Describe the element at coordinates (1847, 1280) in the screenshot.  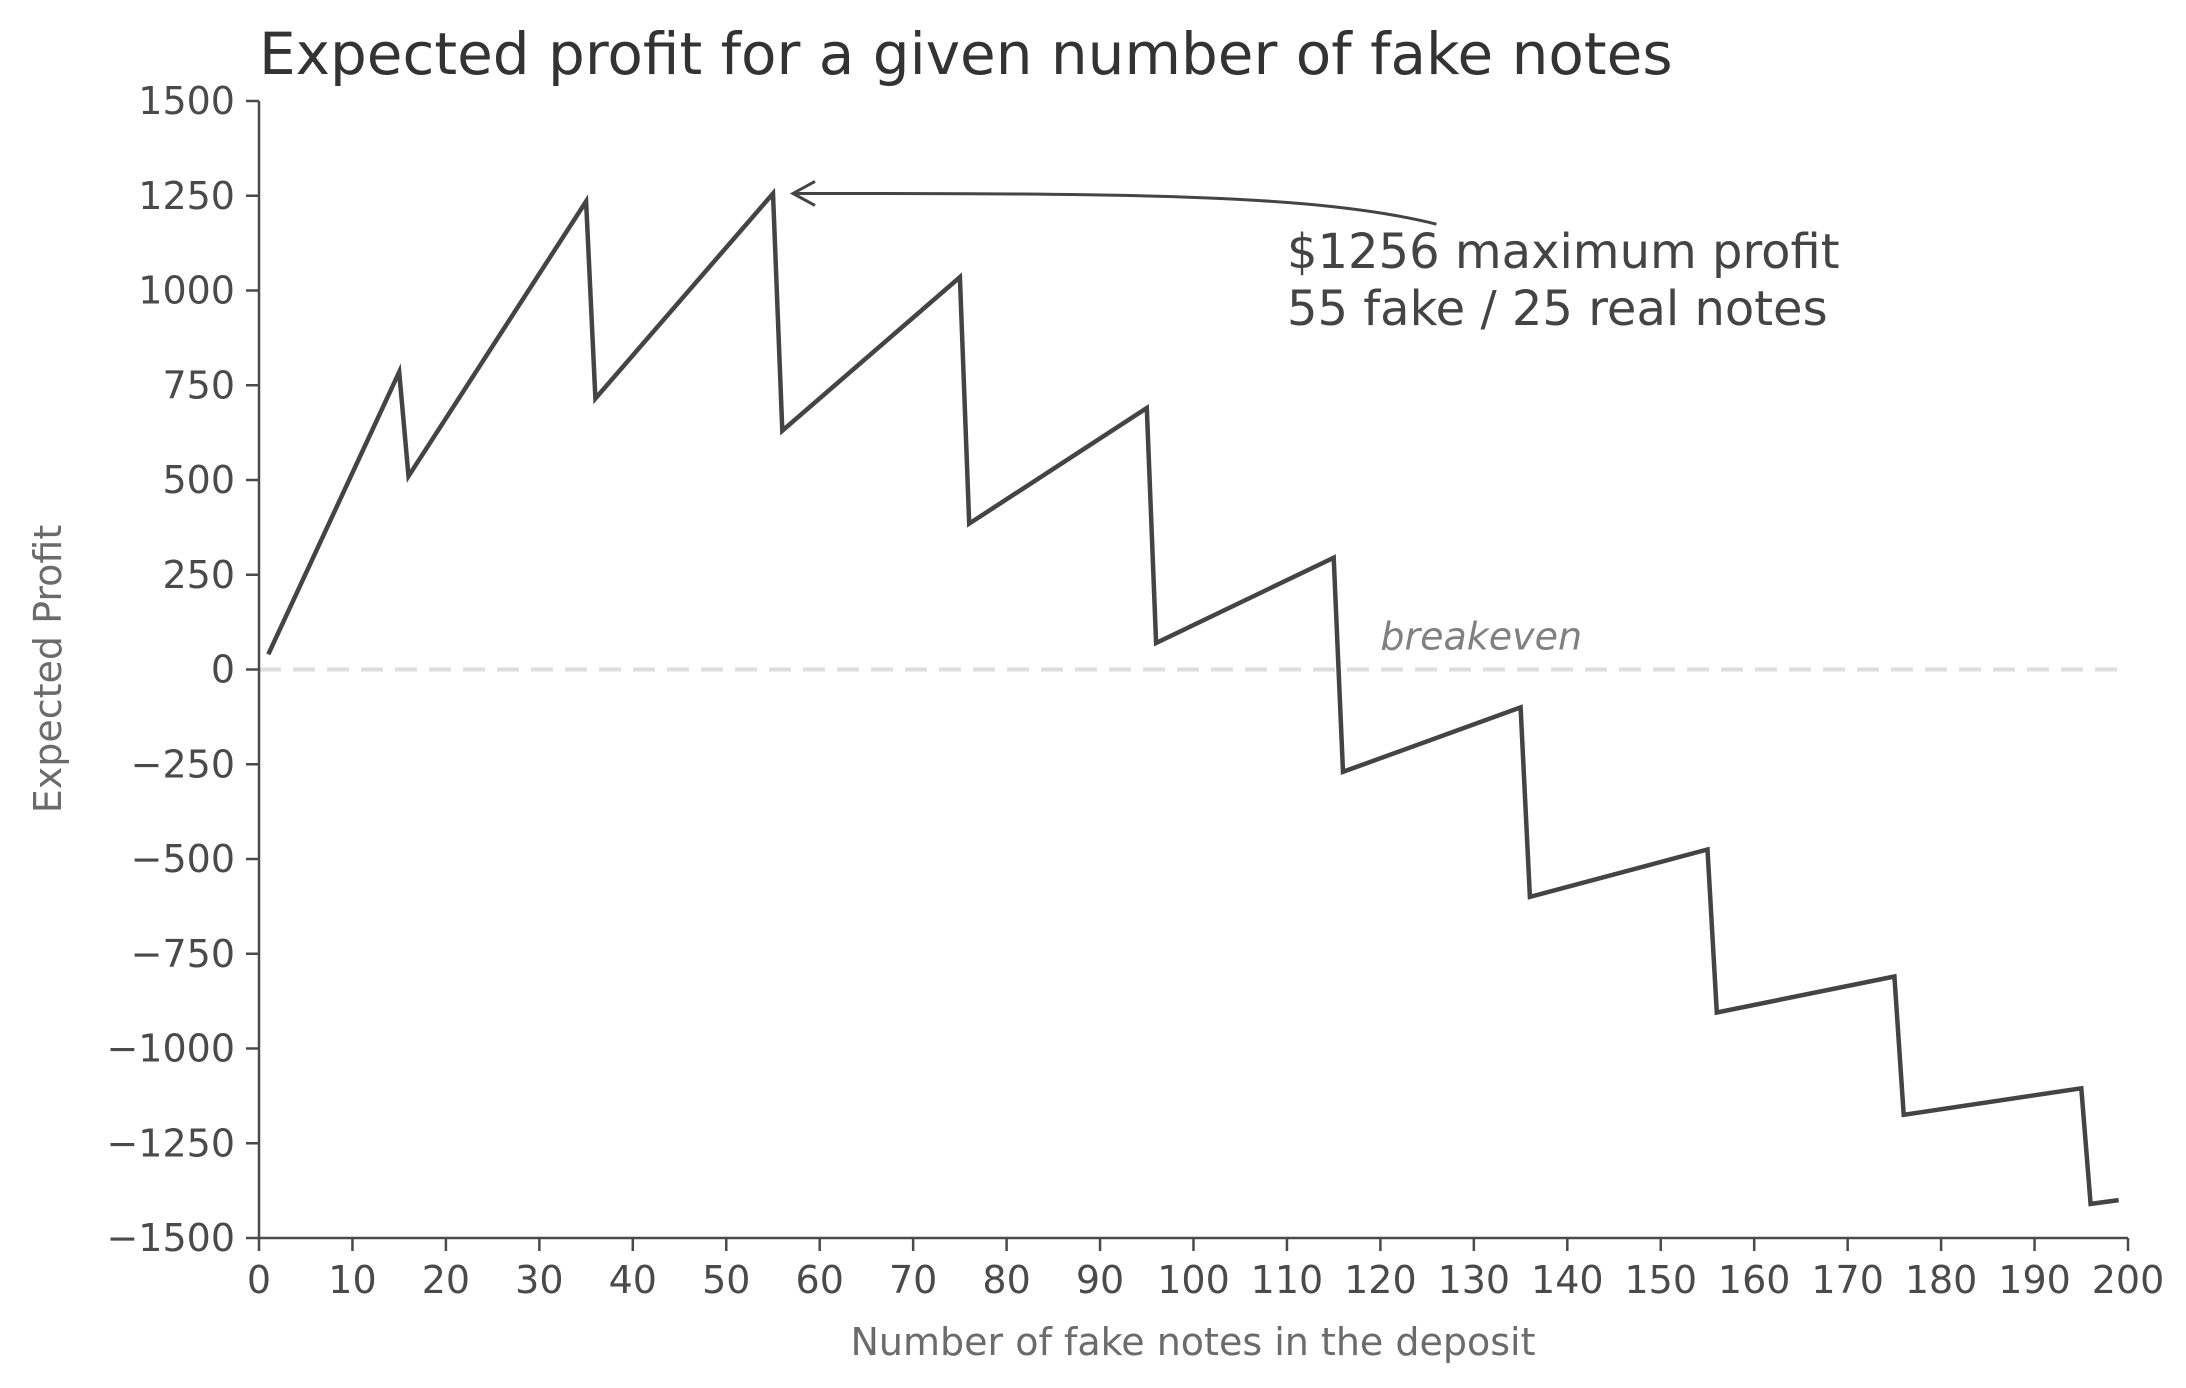
I see `x-tick-label: 170` at that location.